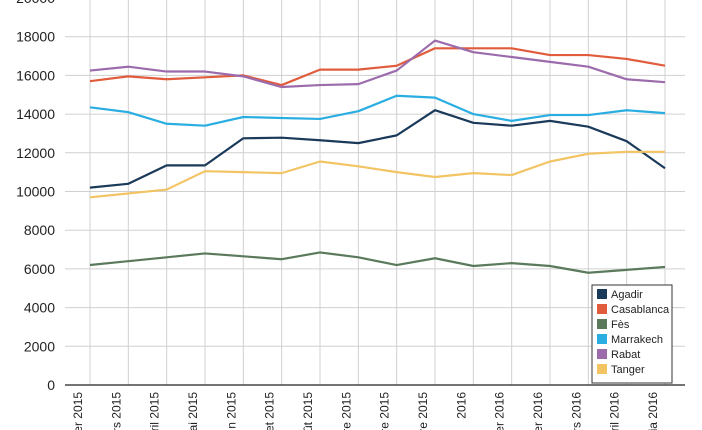 The width and height of the screenshot is (702, 430). What do you see at coordinates (625, 355) in the screenshot?
I see `legend-label: Rabat` at bounding box center [625, 355].